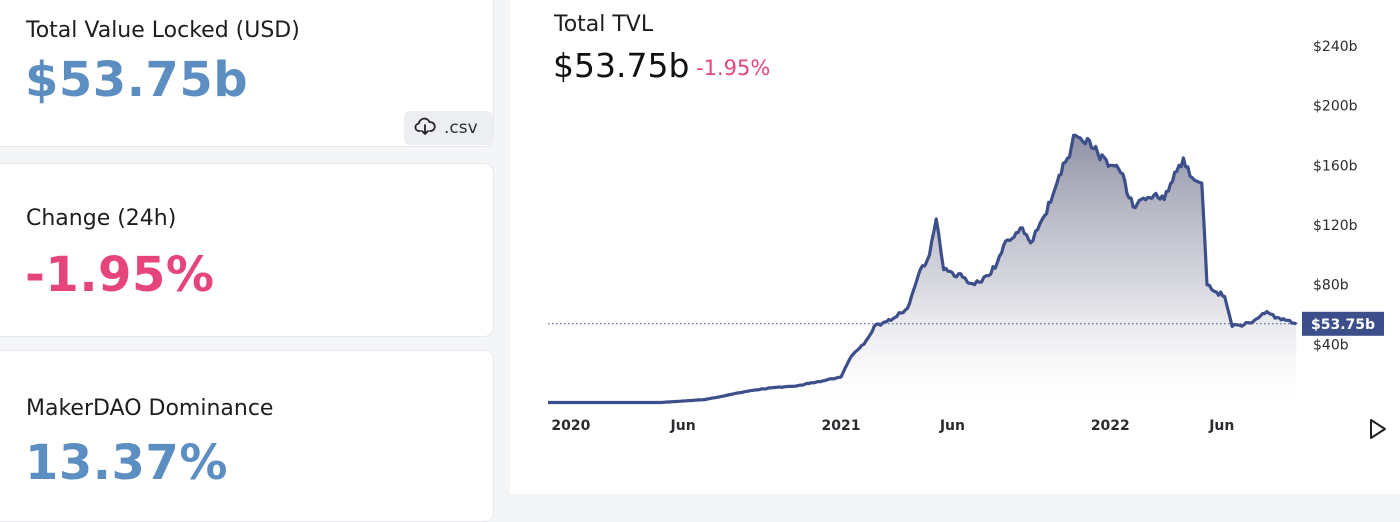 Image resolution: width=1400 pixels, height=522 pixels. What do you see at coordinates (841, 426) in the screenshot?
I see `x-tick-label: 2021` at bounding box center [841, 426].